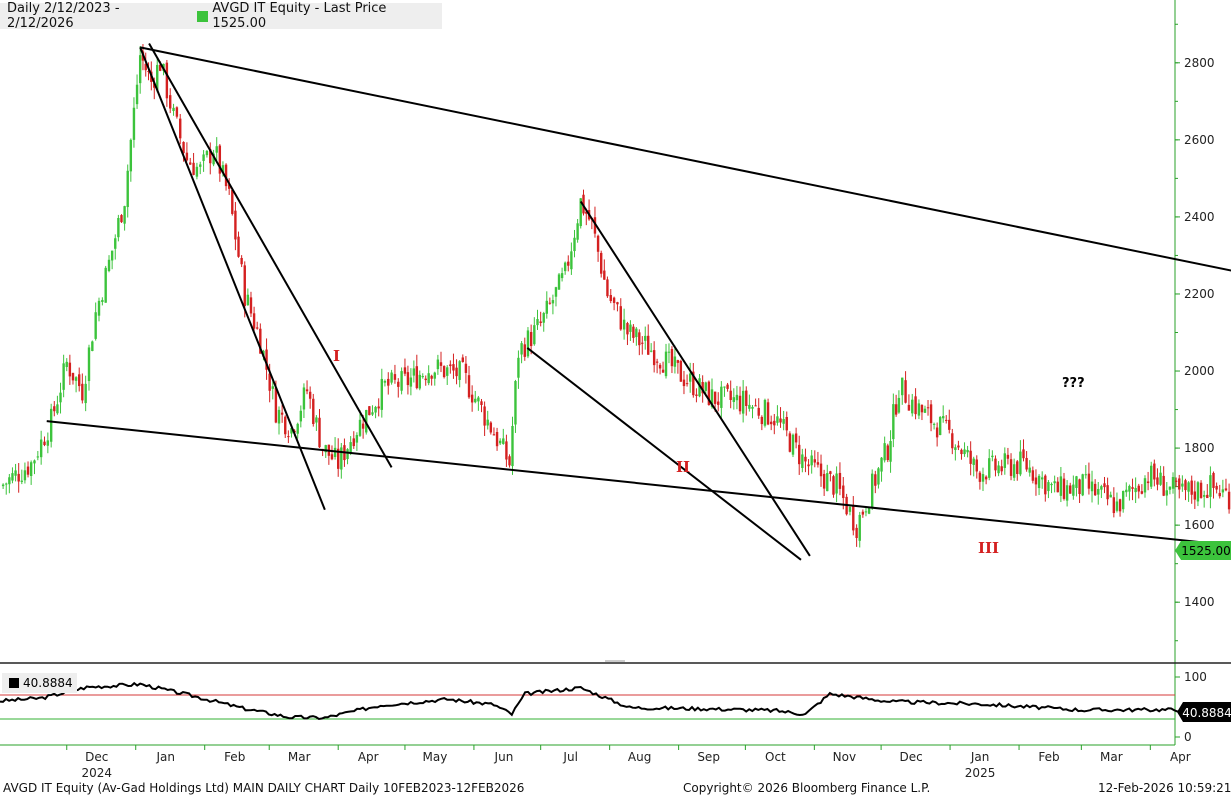 The image size is (1231, 798). Describe the element at coordinates (299, 16) in the screenshot. I see `legend-series-label: AVGD IT Equity - Last Price 1525.00` at that location.